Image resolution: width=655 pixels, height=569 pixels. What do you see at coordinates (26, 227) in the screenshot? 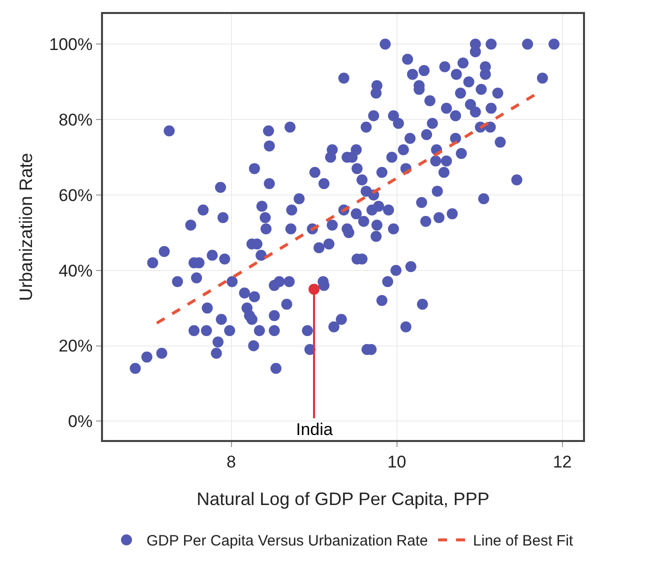
I see `y-axis-title: Urbanizatiion Rate` at bounding box center [26, 227].